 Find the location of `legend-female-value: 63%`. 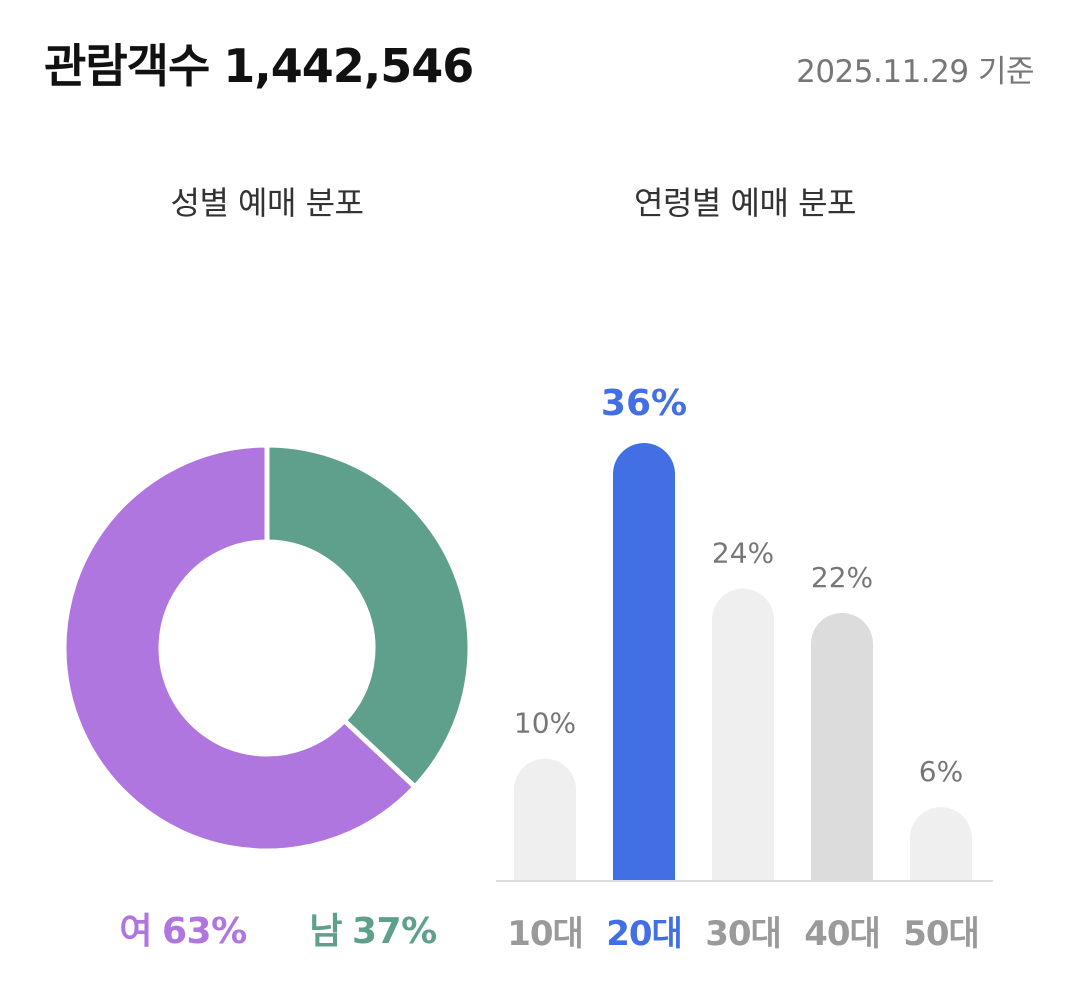

legend-female-value: 63% is located at coordinates (204, 931).